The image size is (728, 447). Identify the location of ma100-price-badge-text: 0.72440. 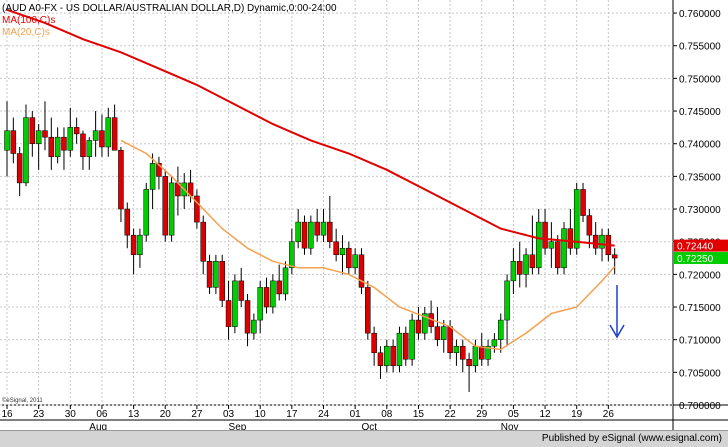
(695, 247).